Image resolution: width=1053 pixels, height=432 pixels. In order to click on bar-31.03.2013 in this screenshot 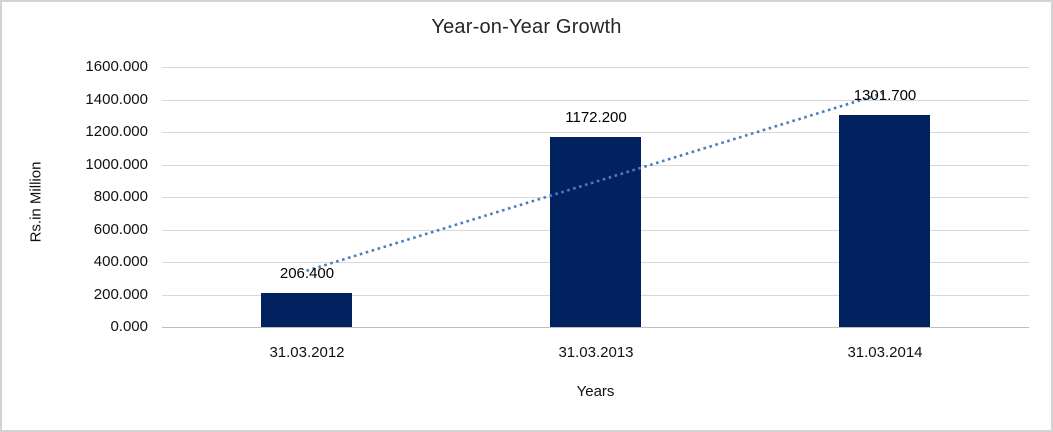, I will do `click(595, 232)`.